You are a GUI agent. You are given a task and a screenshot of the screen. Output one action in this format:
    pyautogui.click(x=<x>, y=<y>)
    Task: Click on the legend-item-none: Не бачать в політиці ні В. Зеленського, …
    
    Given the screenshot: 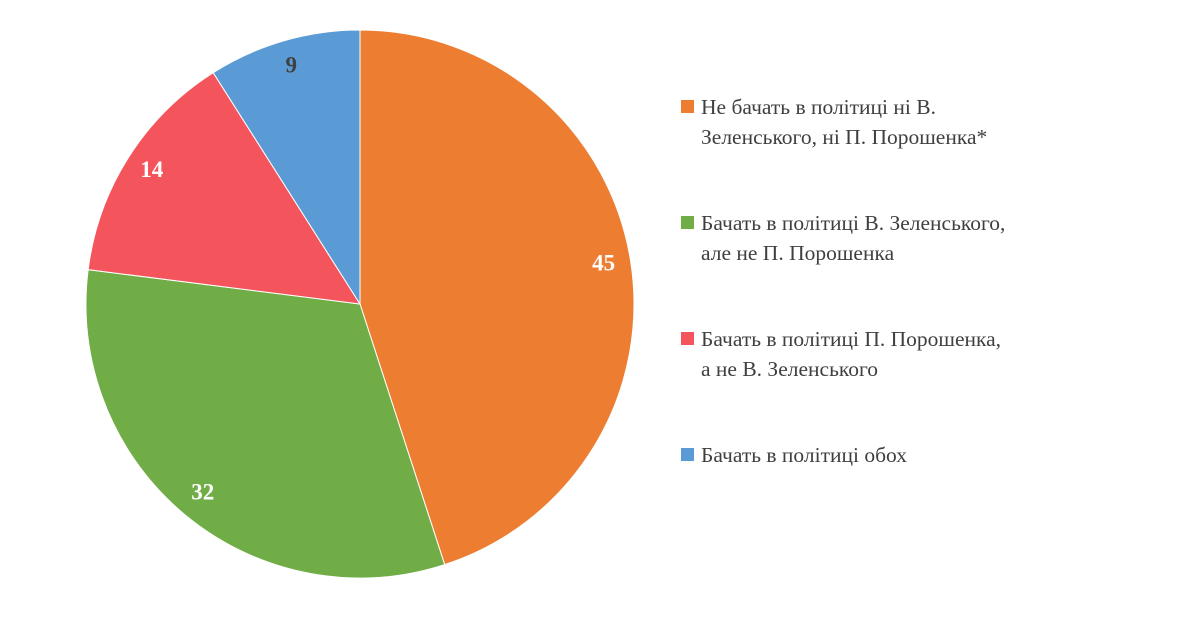 What is the action you would take?
    pyautogui.click(x=861, y=122)
    